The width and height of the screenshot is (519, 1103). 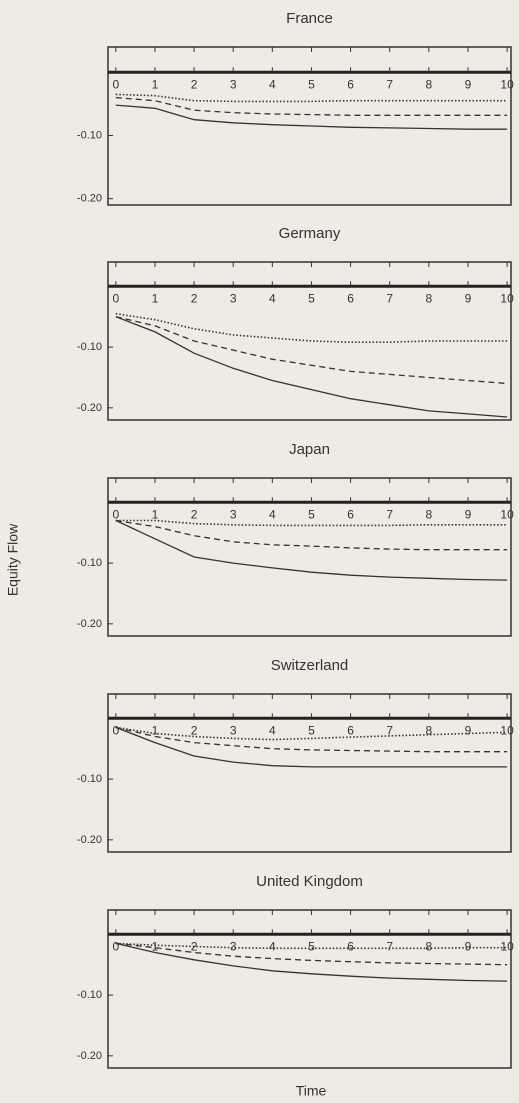 What do you see at coordinates (310, 233) in the screenshot?
I see `panel-title: Germany` at bounding box center [310, 233].